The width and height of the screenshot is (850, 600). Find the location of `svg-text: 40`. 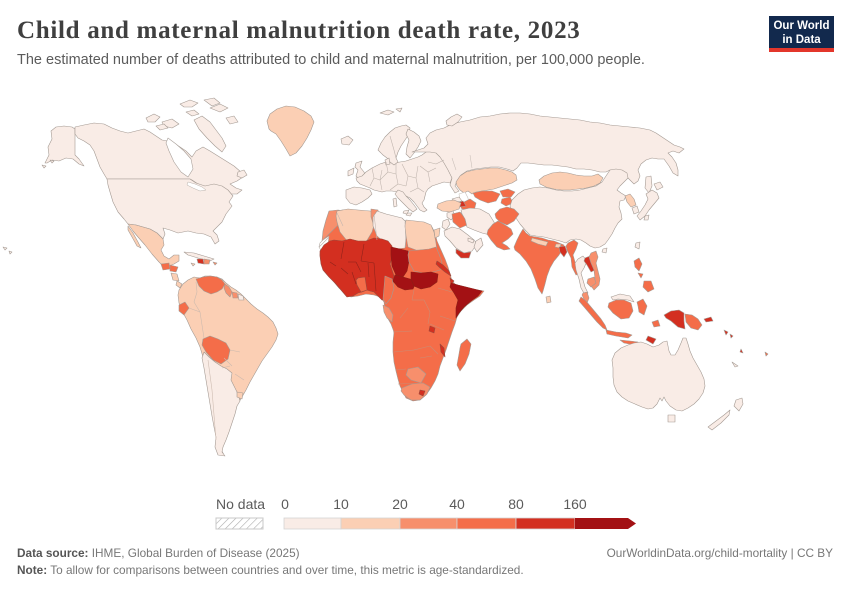

svg-text: 40 is located at coordinates (457, 504).